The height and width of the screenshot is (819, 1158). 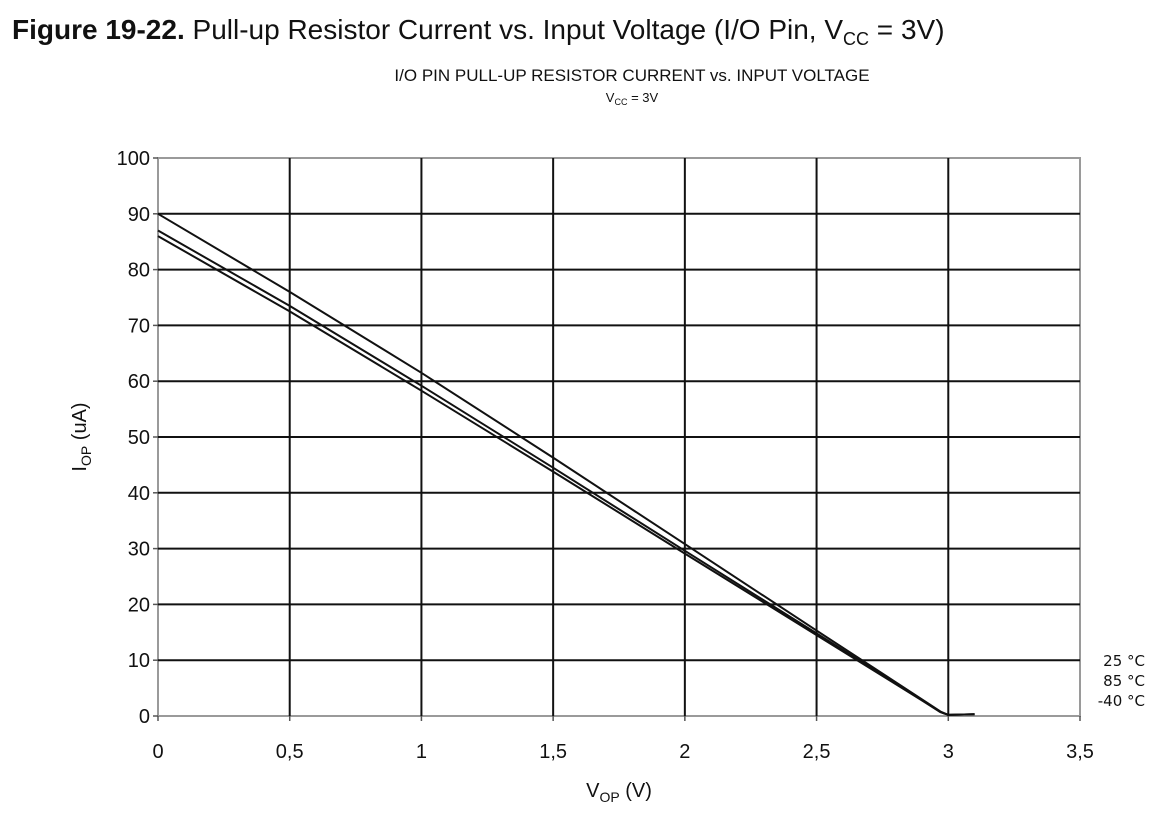 What do you see at coordinates (421, 752) in the screenshot?
I see `x-tick-label: 1` at bounding box center [421, 752].